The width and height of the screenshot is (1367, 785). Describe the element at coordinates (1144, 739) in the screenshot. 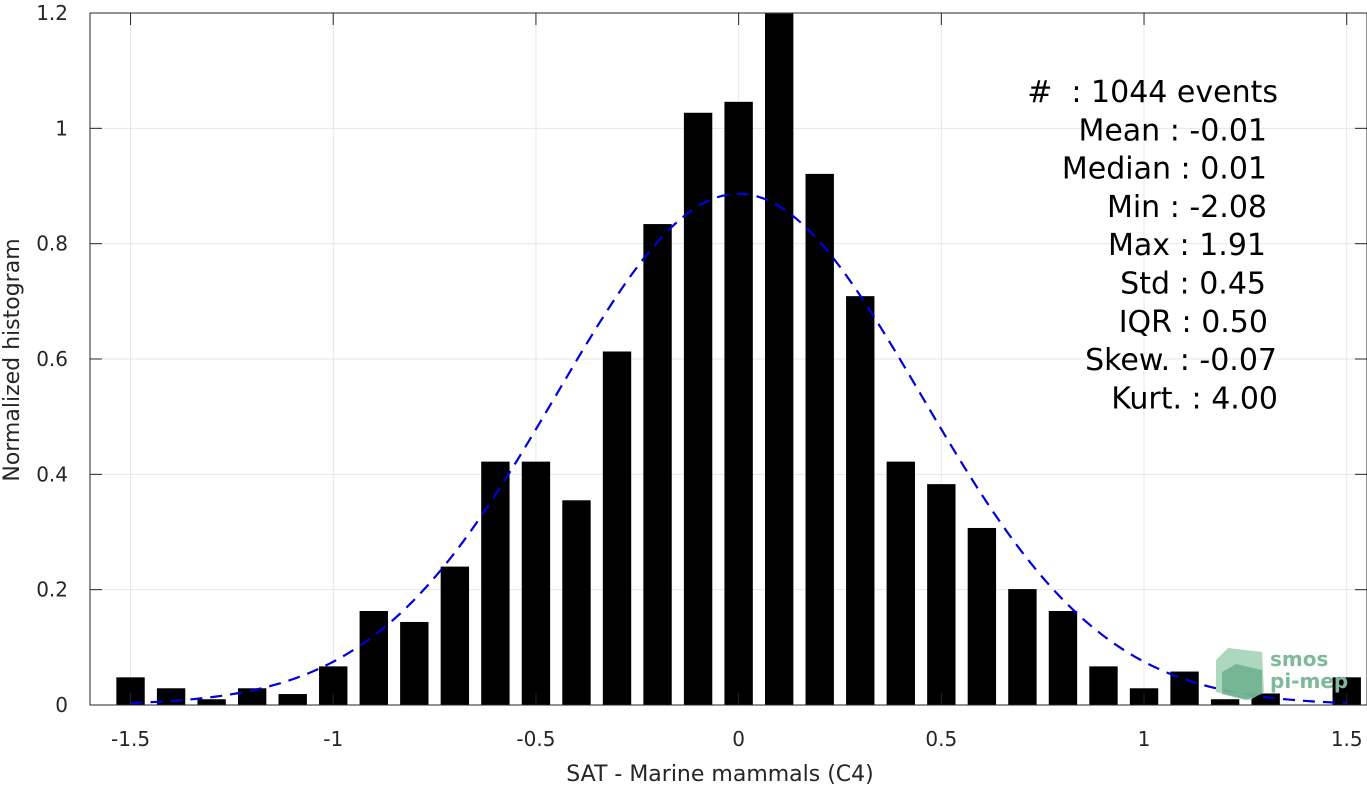

I see `x-tick-label: 1` at that location.